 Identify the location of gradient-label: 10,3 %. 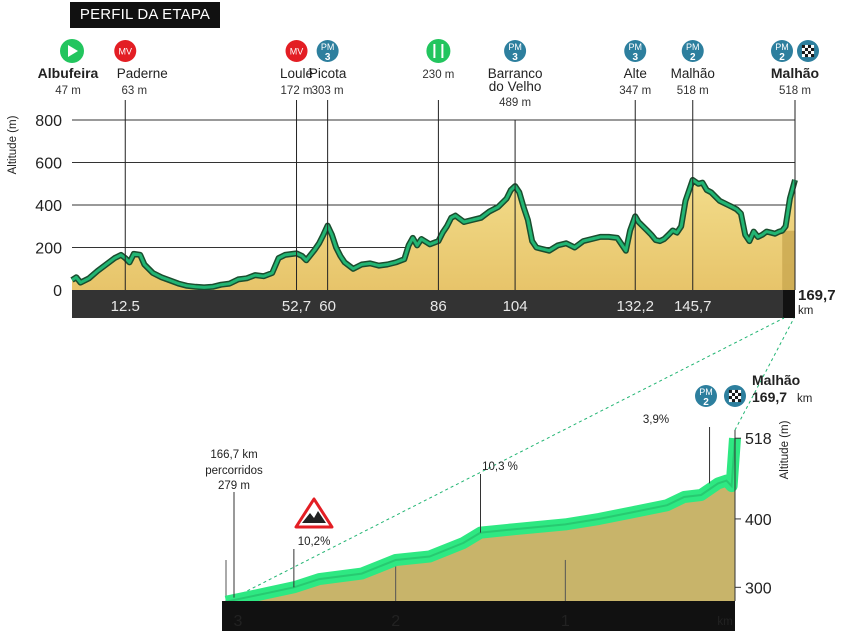
(500, 467).